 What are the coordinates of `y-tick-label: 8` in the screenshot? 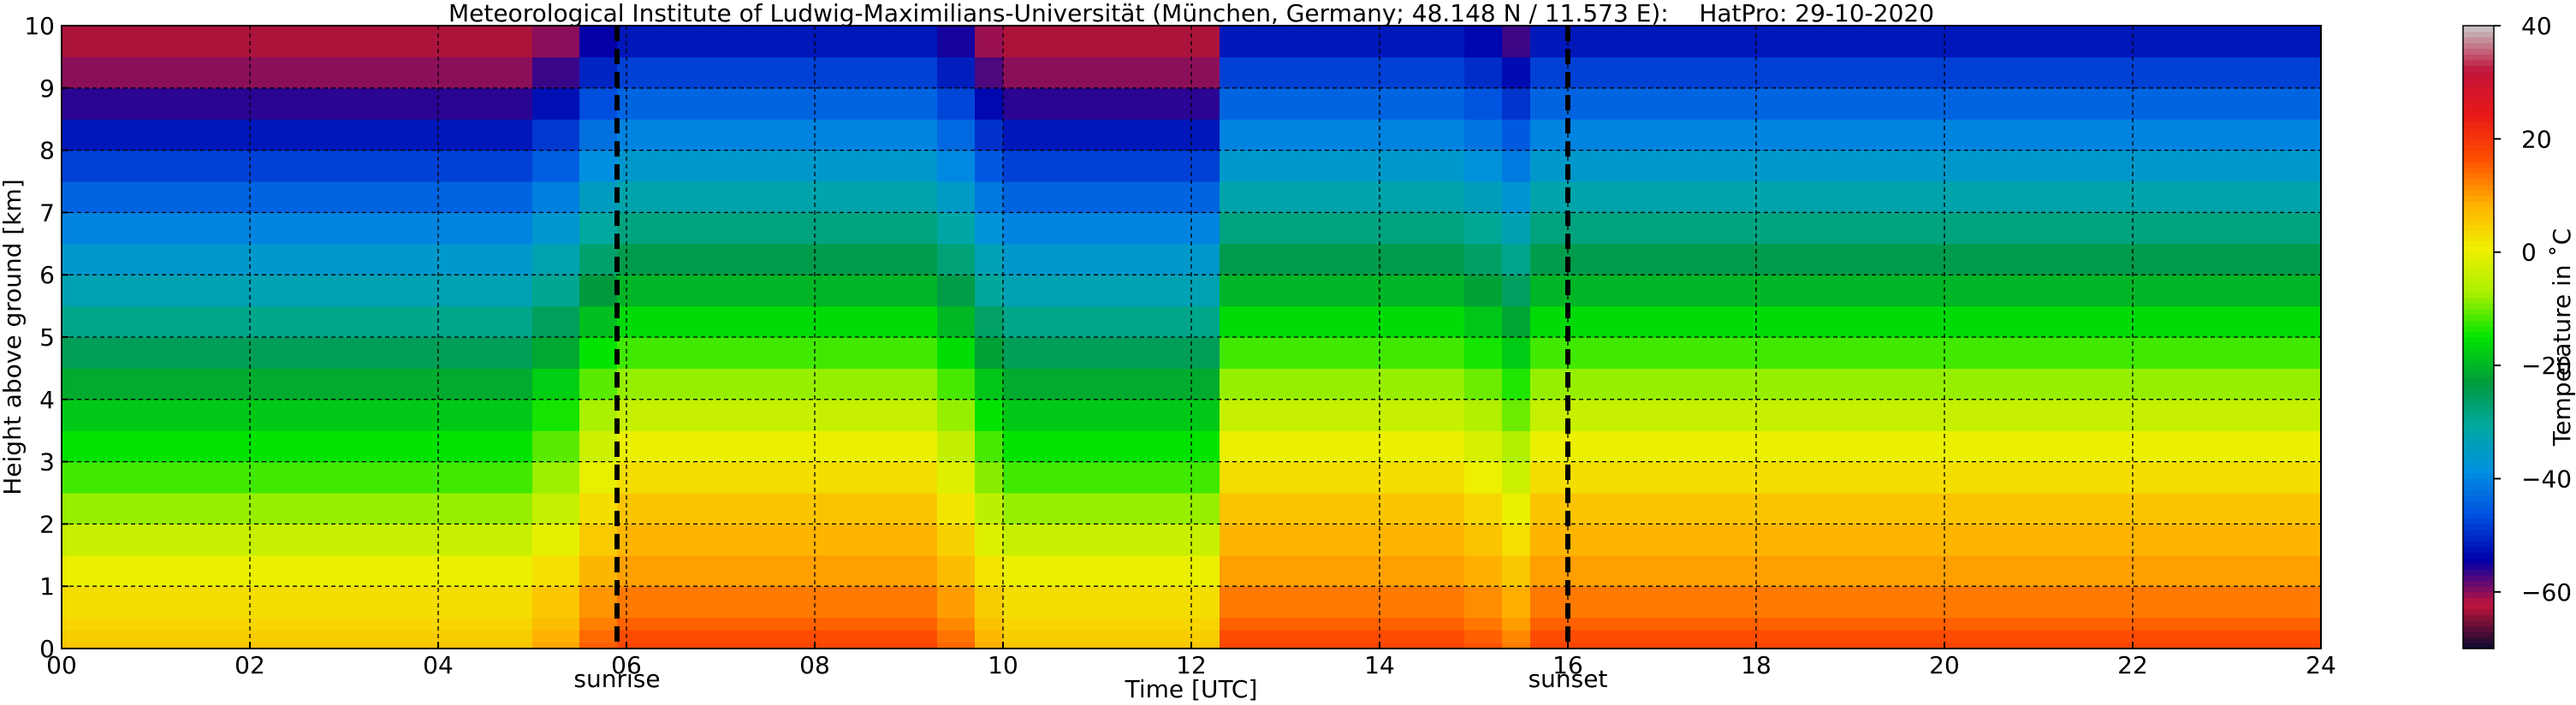 It's located at (47, 151).